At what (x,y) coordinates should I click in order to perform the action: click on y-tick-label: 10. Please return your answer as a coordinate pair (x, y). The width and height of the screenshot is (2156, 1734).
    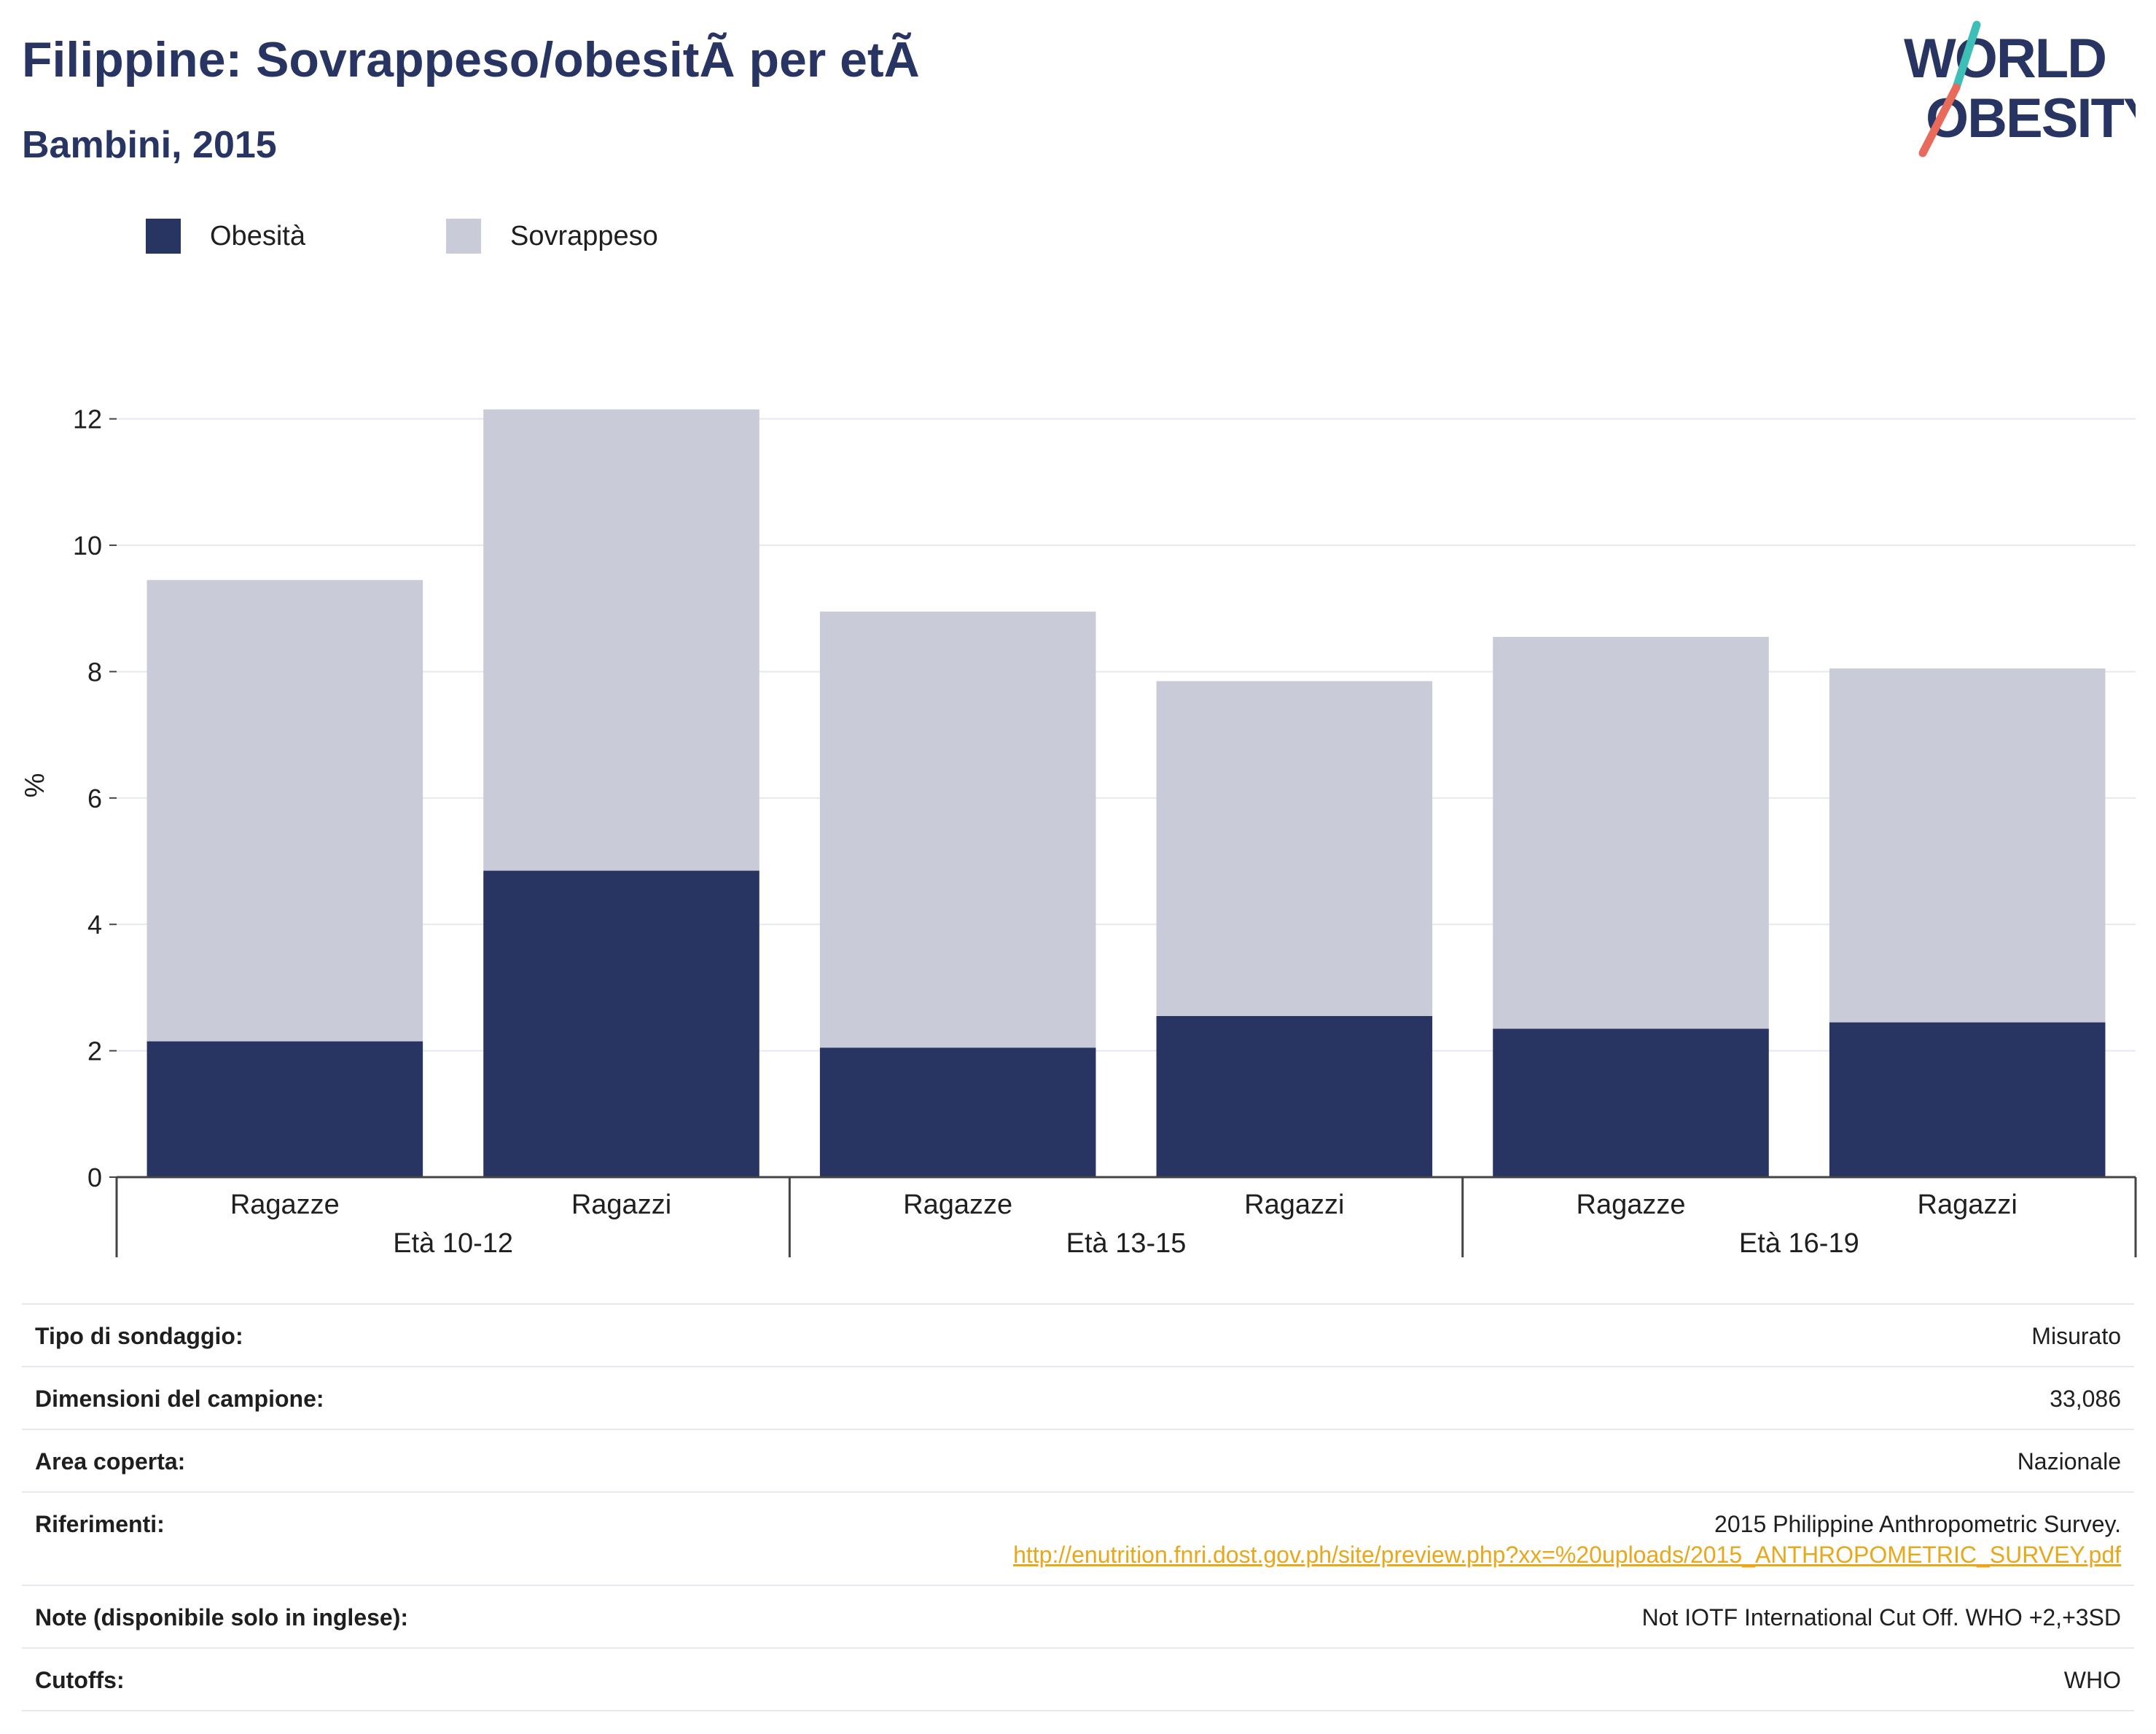
    Looking at the image, I should click on (87, 546).